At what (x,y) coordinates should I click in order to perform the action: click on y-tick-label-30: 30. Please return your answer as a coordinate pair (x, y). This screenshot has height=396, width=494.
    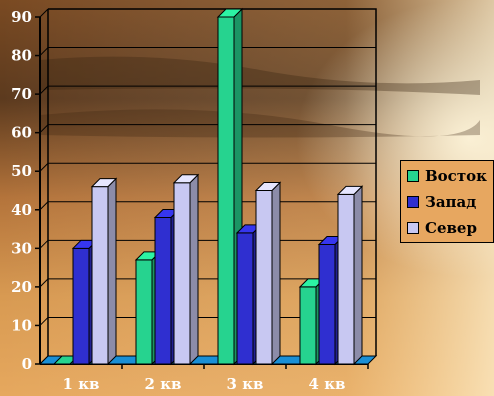
    Looking at the image, I should click on (21, 248).